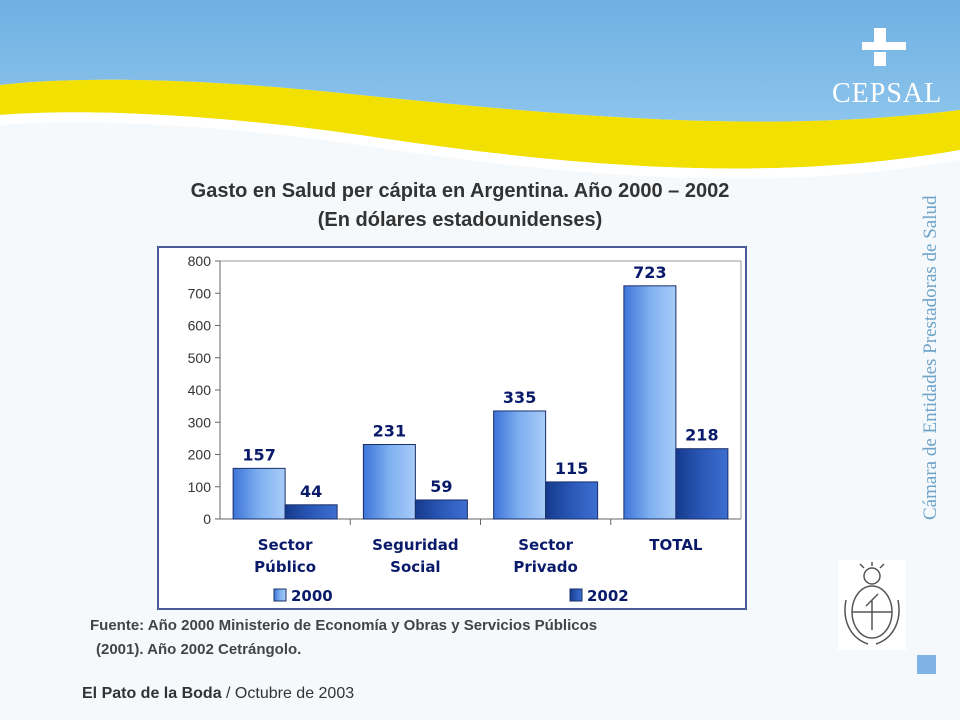 This screenshot has width=960, height=720. I want to click on cepsal-logo-text: CEPSAL, so click(887, 93).